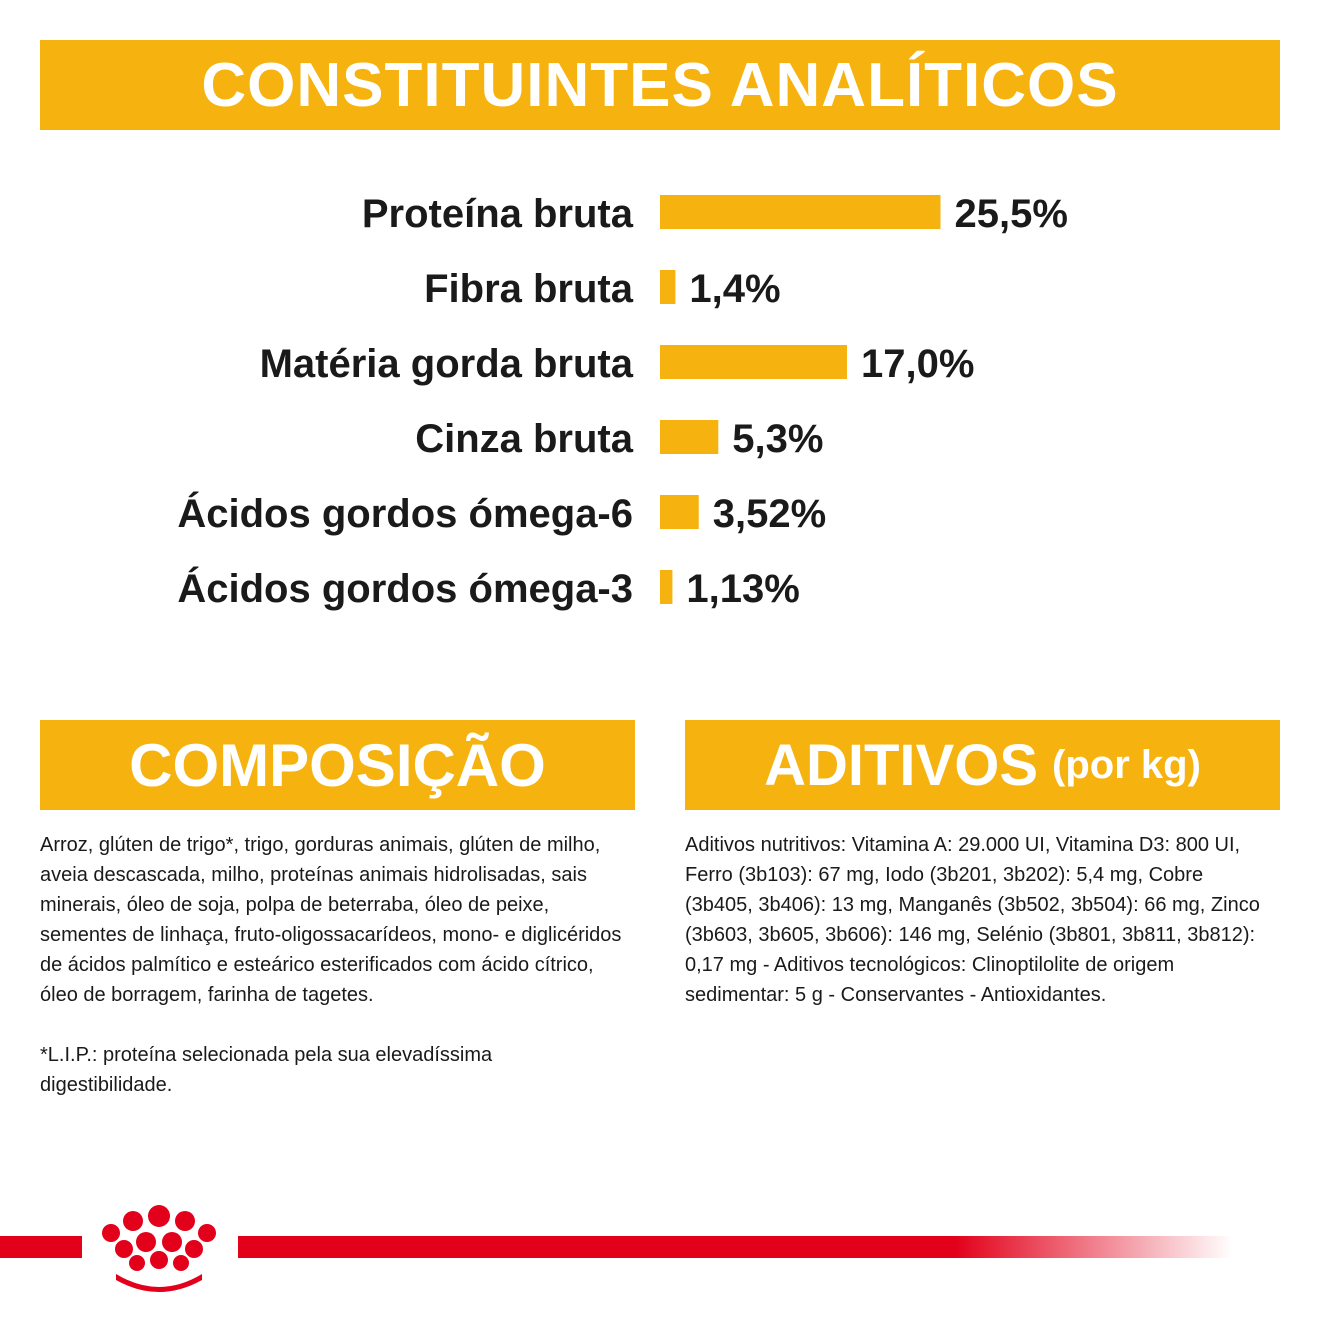  Describe the element at coordinates (769, 514) in the screenshot. I see `value-label: 3,52%` at that location.